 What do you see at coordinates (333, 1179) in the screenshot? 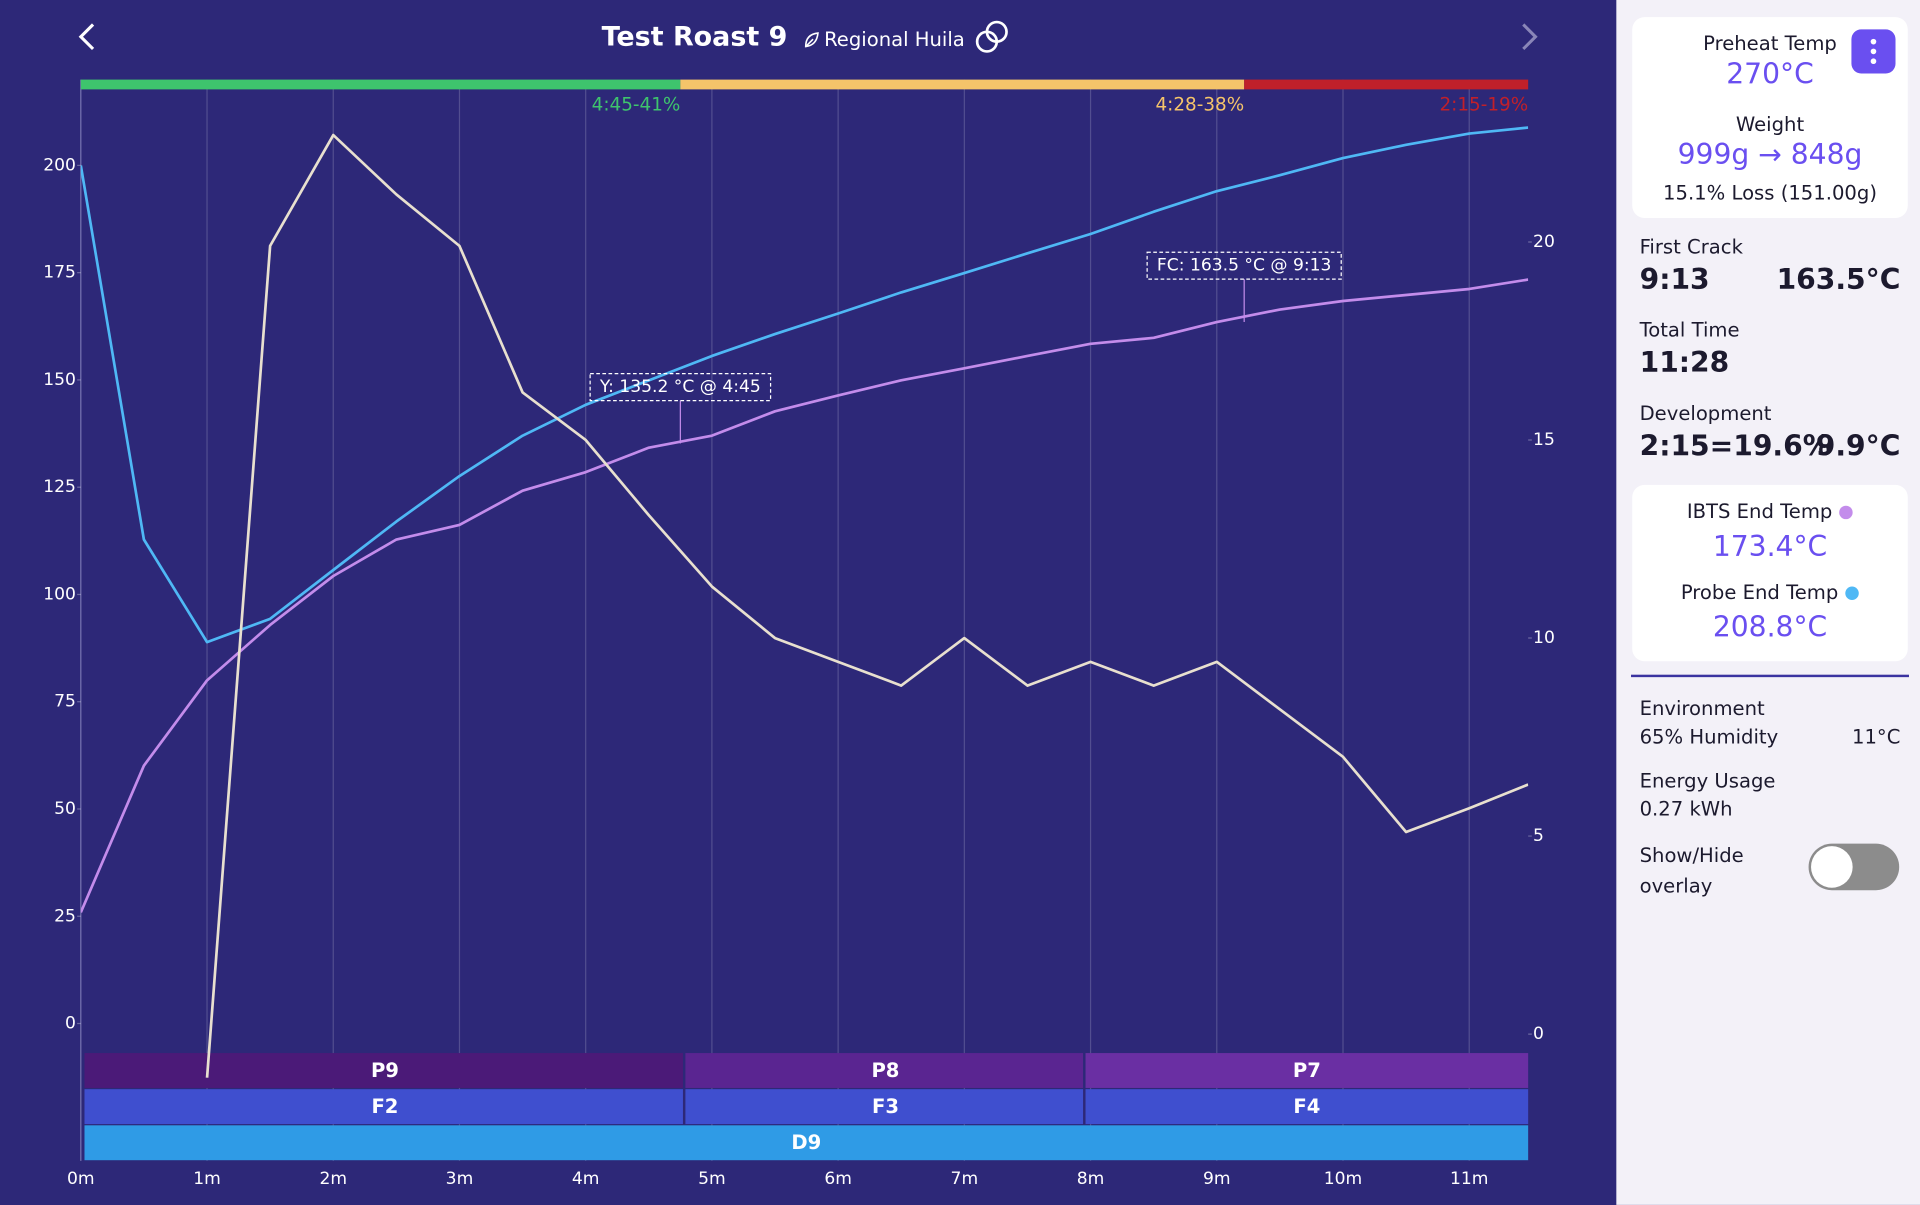
I see `x-tick-label: 2m` at bounding box center [333, 1179].